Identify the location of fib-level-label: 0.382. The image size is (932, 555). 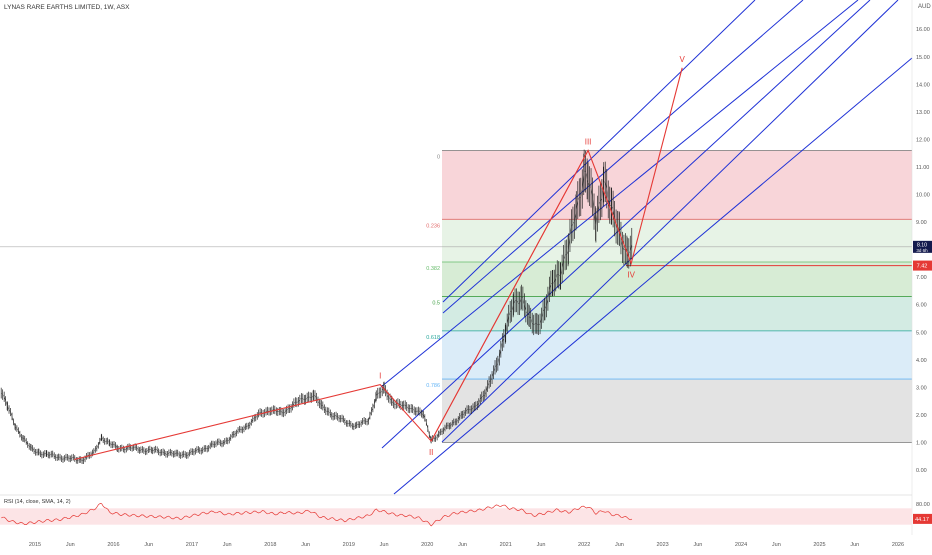
(433, 269).